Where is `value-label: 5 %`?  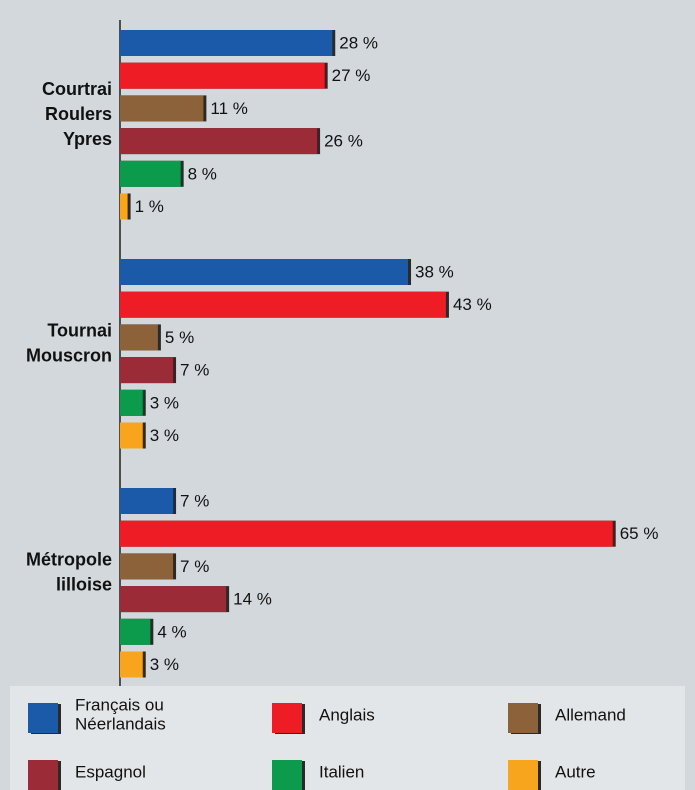 value-label: 5 % is located at coordinates (179, 337).